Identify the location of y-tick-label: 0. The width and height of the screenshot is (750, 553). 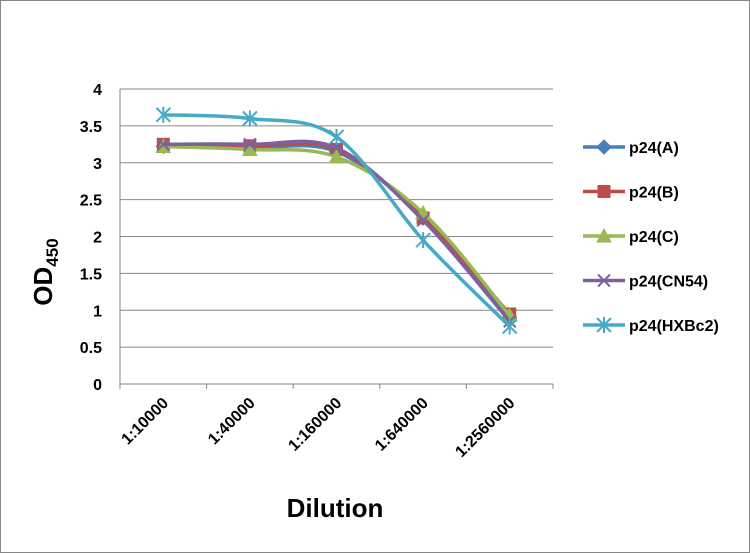
(97, 385).